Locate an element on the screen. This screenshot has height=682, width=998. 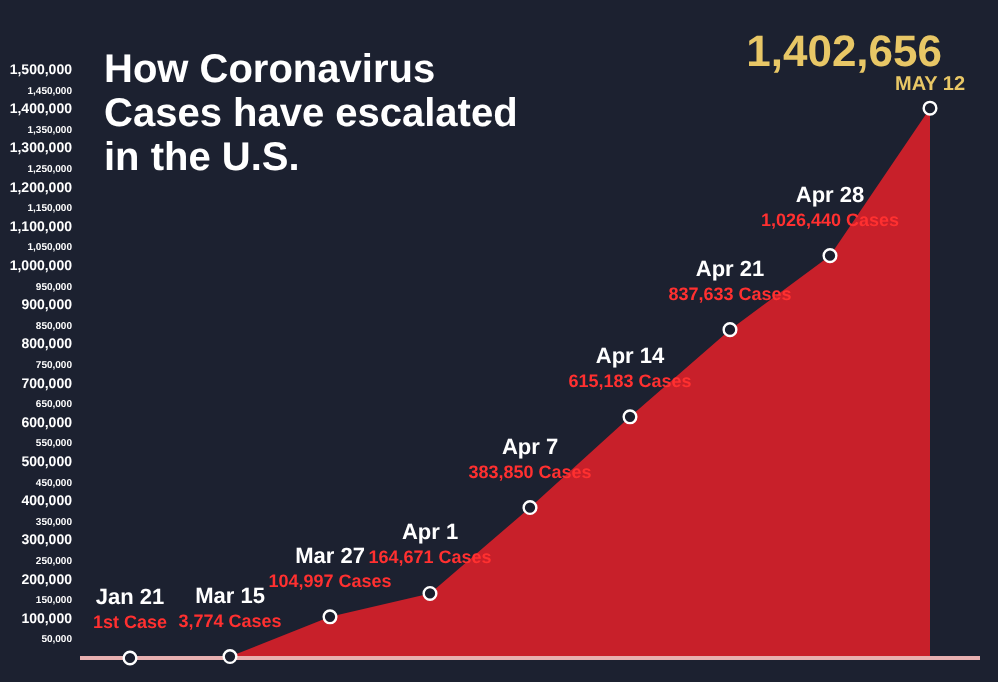
x-tick-label: Apr 28 is located at coordinates (830, 195).